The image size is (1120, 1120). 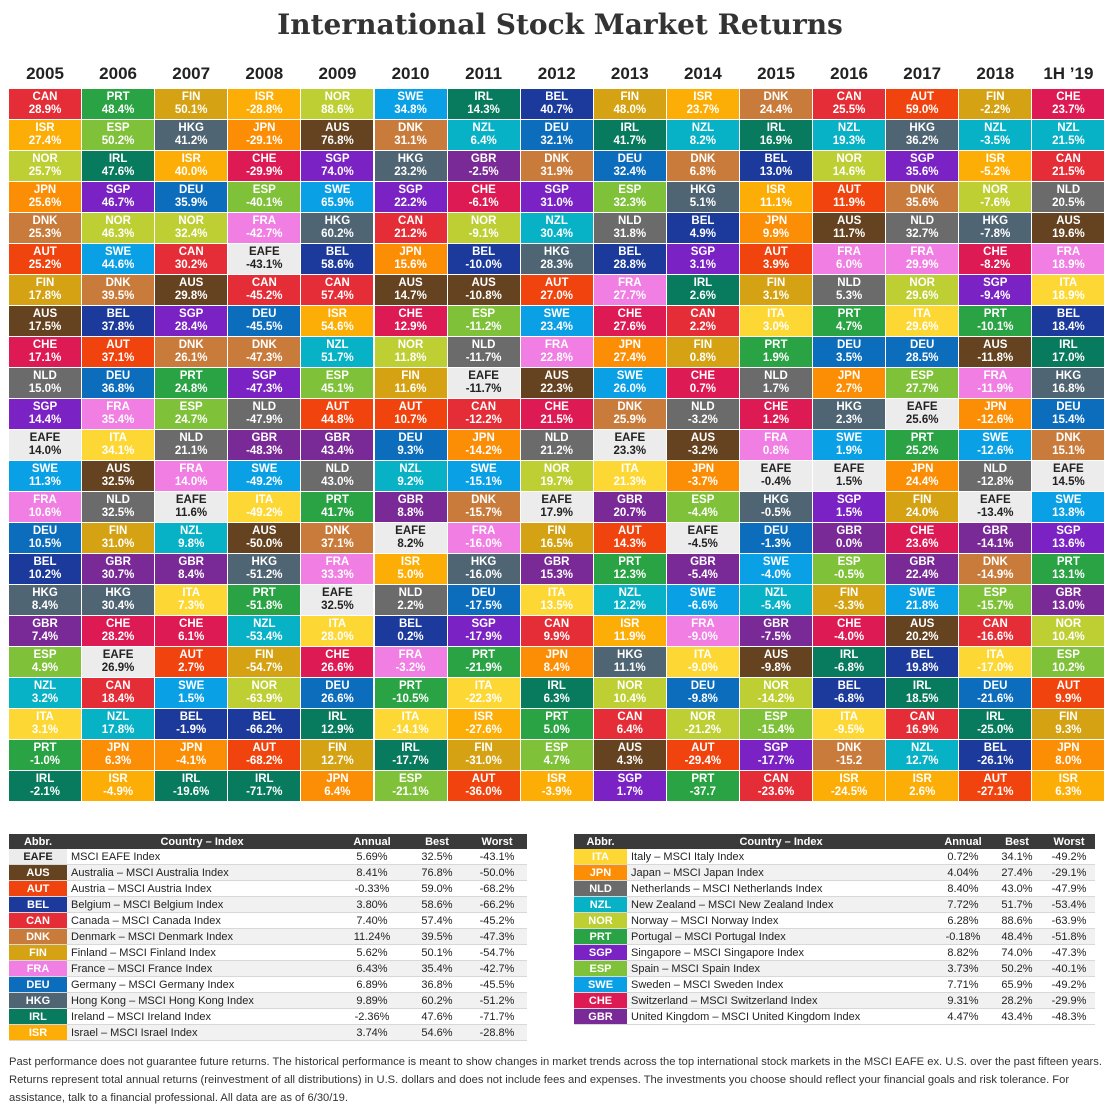 I want to click on cell-return-value: -22.3%, so click(x=483, y=699).